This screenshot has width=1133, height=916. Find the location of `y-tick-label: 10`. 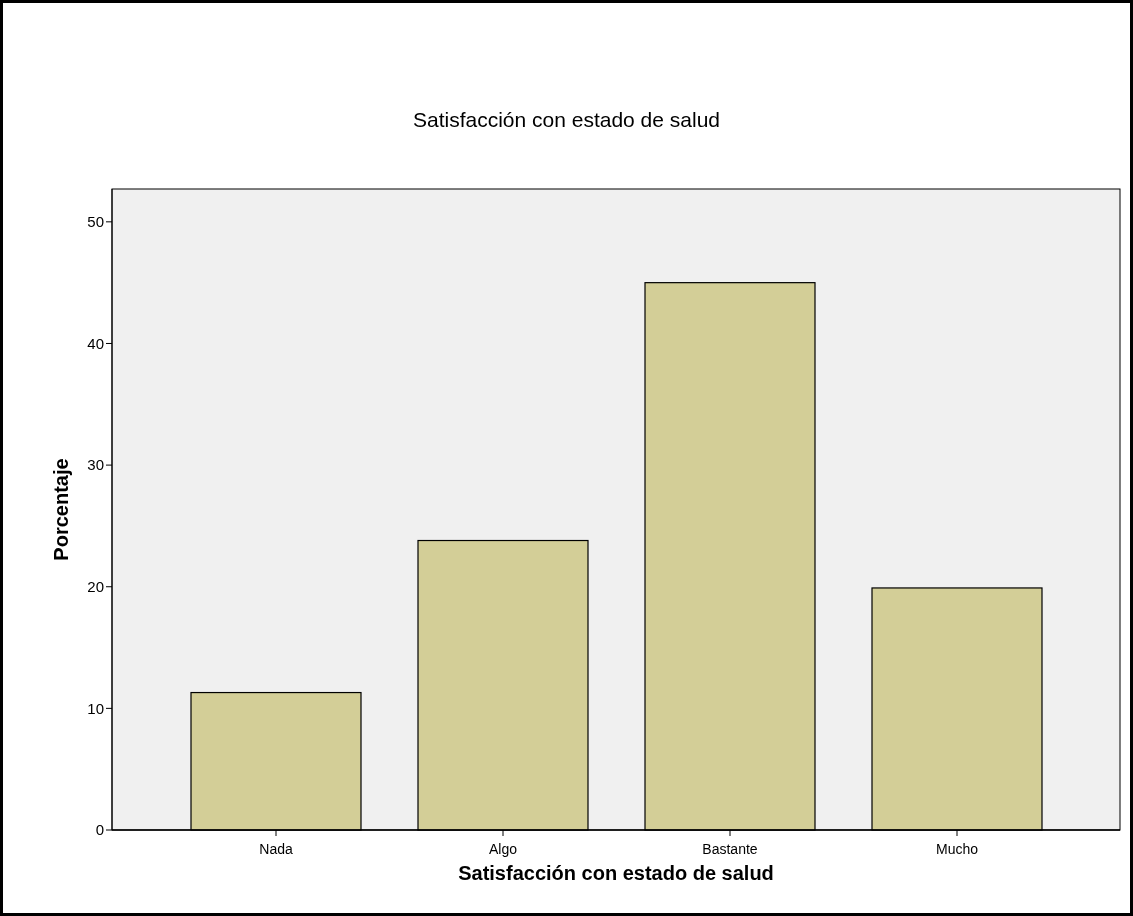

y-tick-label: 10 is located at coordinates (95, 708).